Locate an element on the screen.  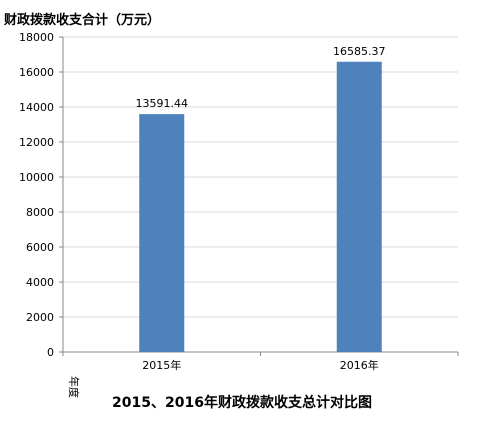
y-tick-label: 16000 is located at coordinates (36, 72).